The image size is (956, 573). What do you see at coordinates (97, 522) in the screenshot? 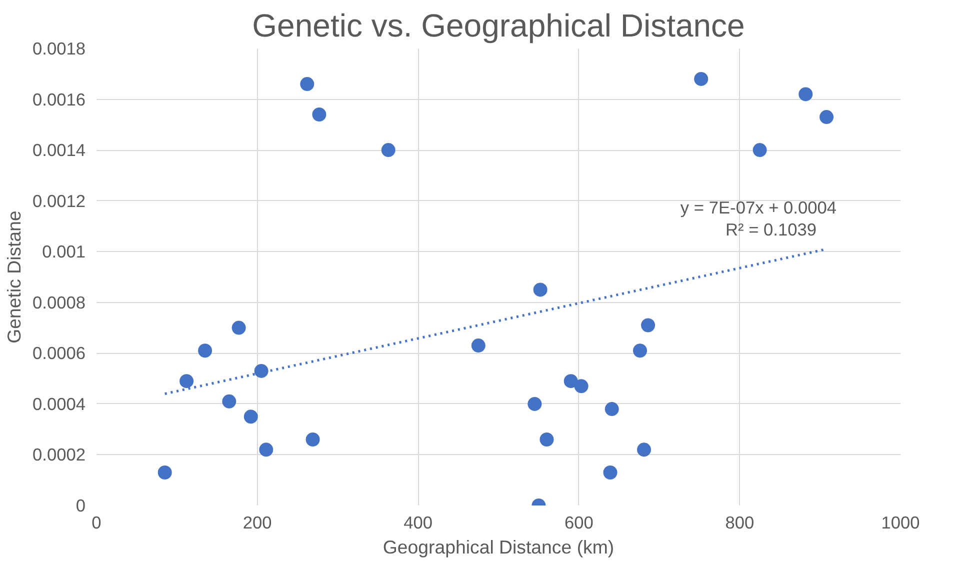
I see `x-tick-label: 0` at bounding box center [97, 522].